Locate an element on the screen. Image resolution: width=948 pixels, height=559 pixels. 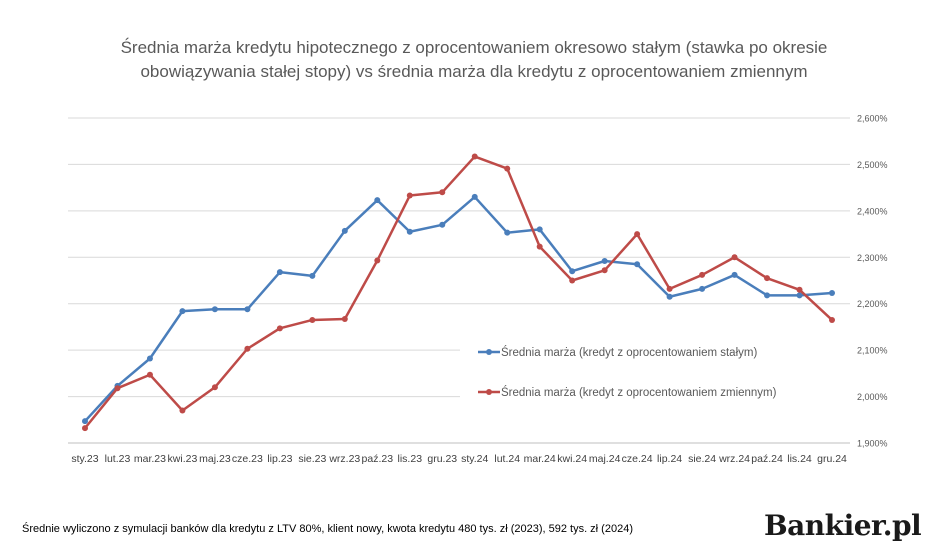
x-tick-label: cze.24 is located at coordinates (637, 459).